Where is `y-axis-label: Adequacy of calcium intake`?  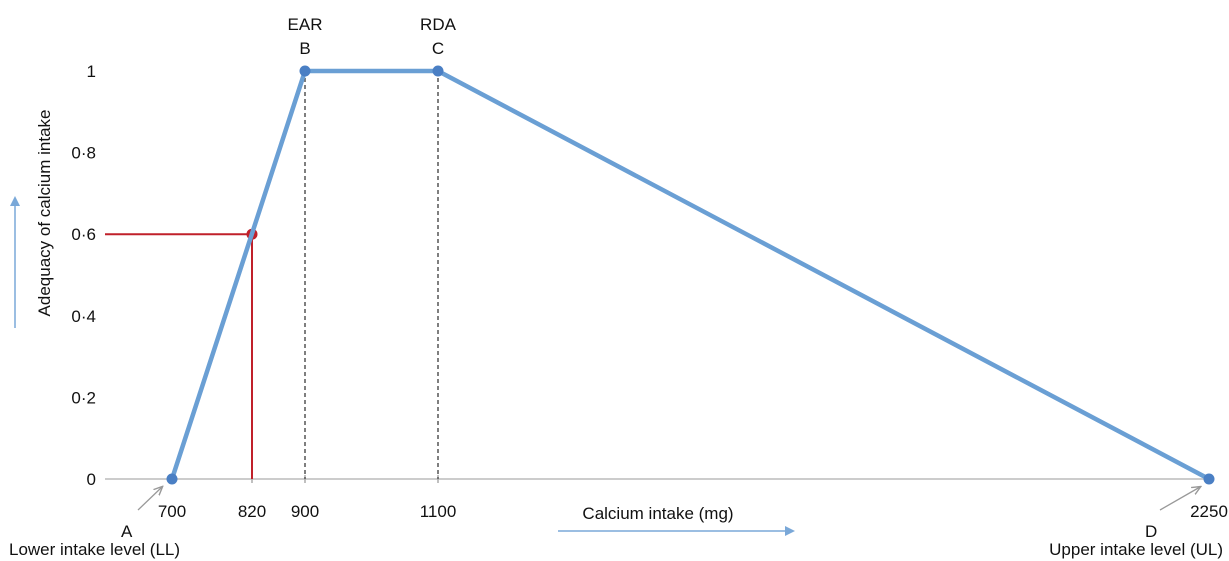
y-axis-label: Adequacy of calcium intake is located at coordinates (44, 213).